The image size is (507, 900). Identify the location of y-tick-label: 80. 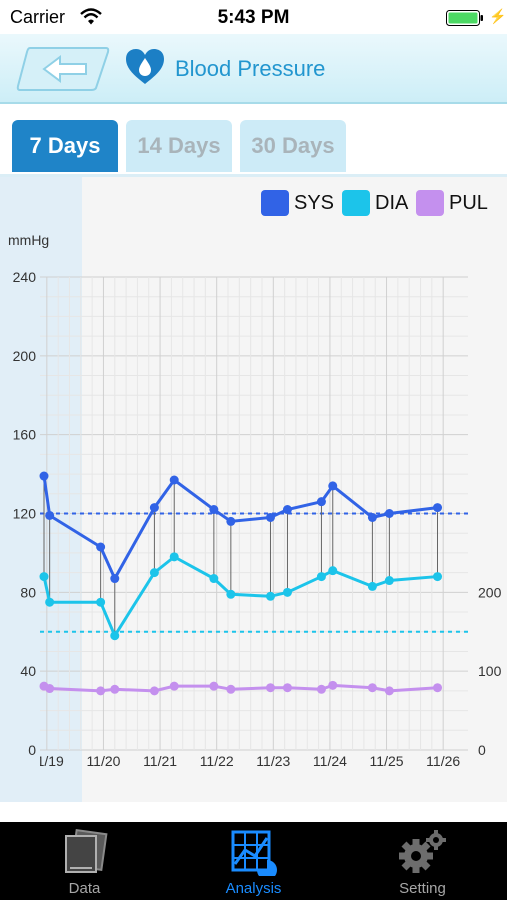
(28, 592).